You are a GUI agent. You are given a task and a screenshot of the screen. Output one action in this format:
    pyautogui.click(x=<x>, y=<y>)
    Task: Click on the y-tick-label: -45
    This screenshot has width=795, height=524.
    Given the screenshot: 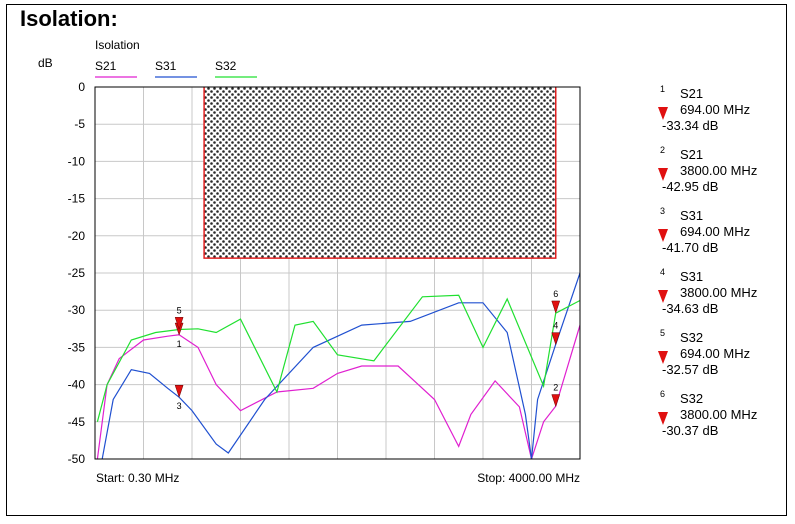 What is the action you would take?
    pyautogui.click(x=77, y=422)
    